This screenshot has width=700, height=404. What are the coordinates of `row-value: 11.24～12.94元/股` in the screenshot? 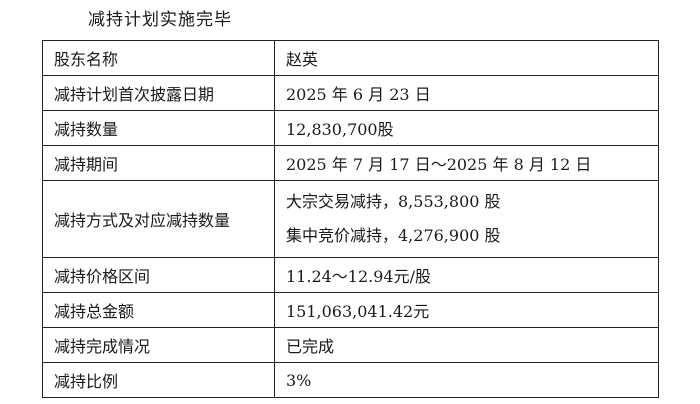 It's located at (466, 275).